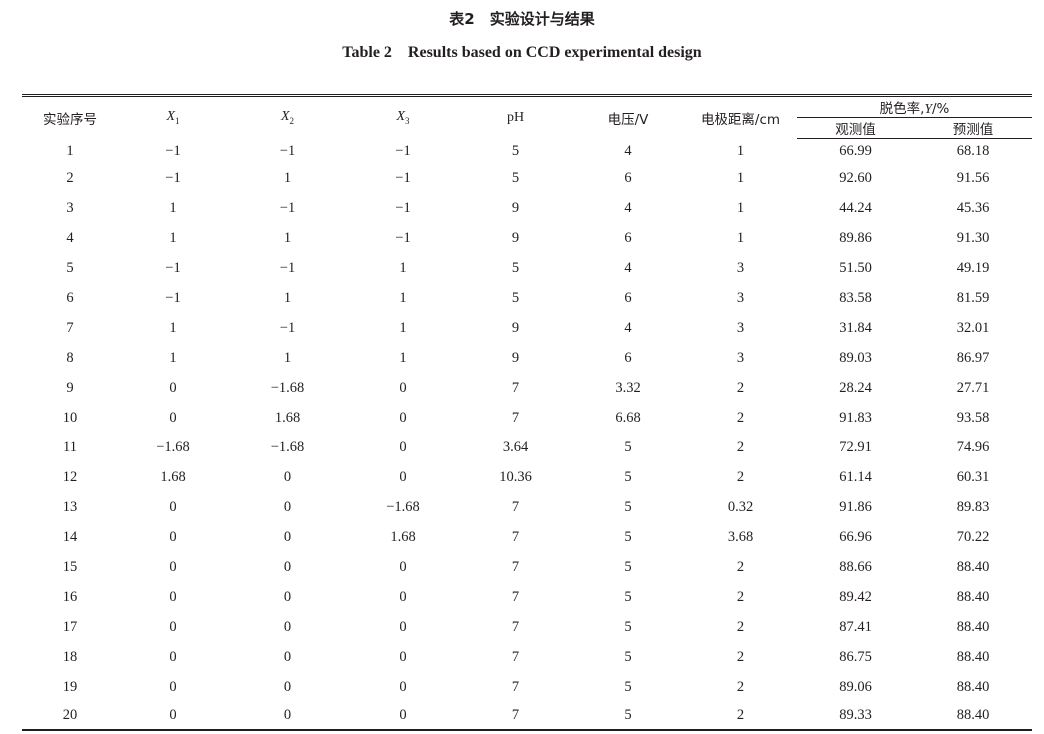  I want to click on cell-run: 3, so click(70, 208).